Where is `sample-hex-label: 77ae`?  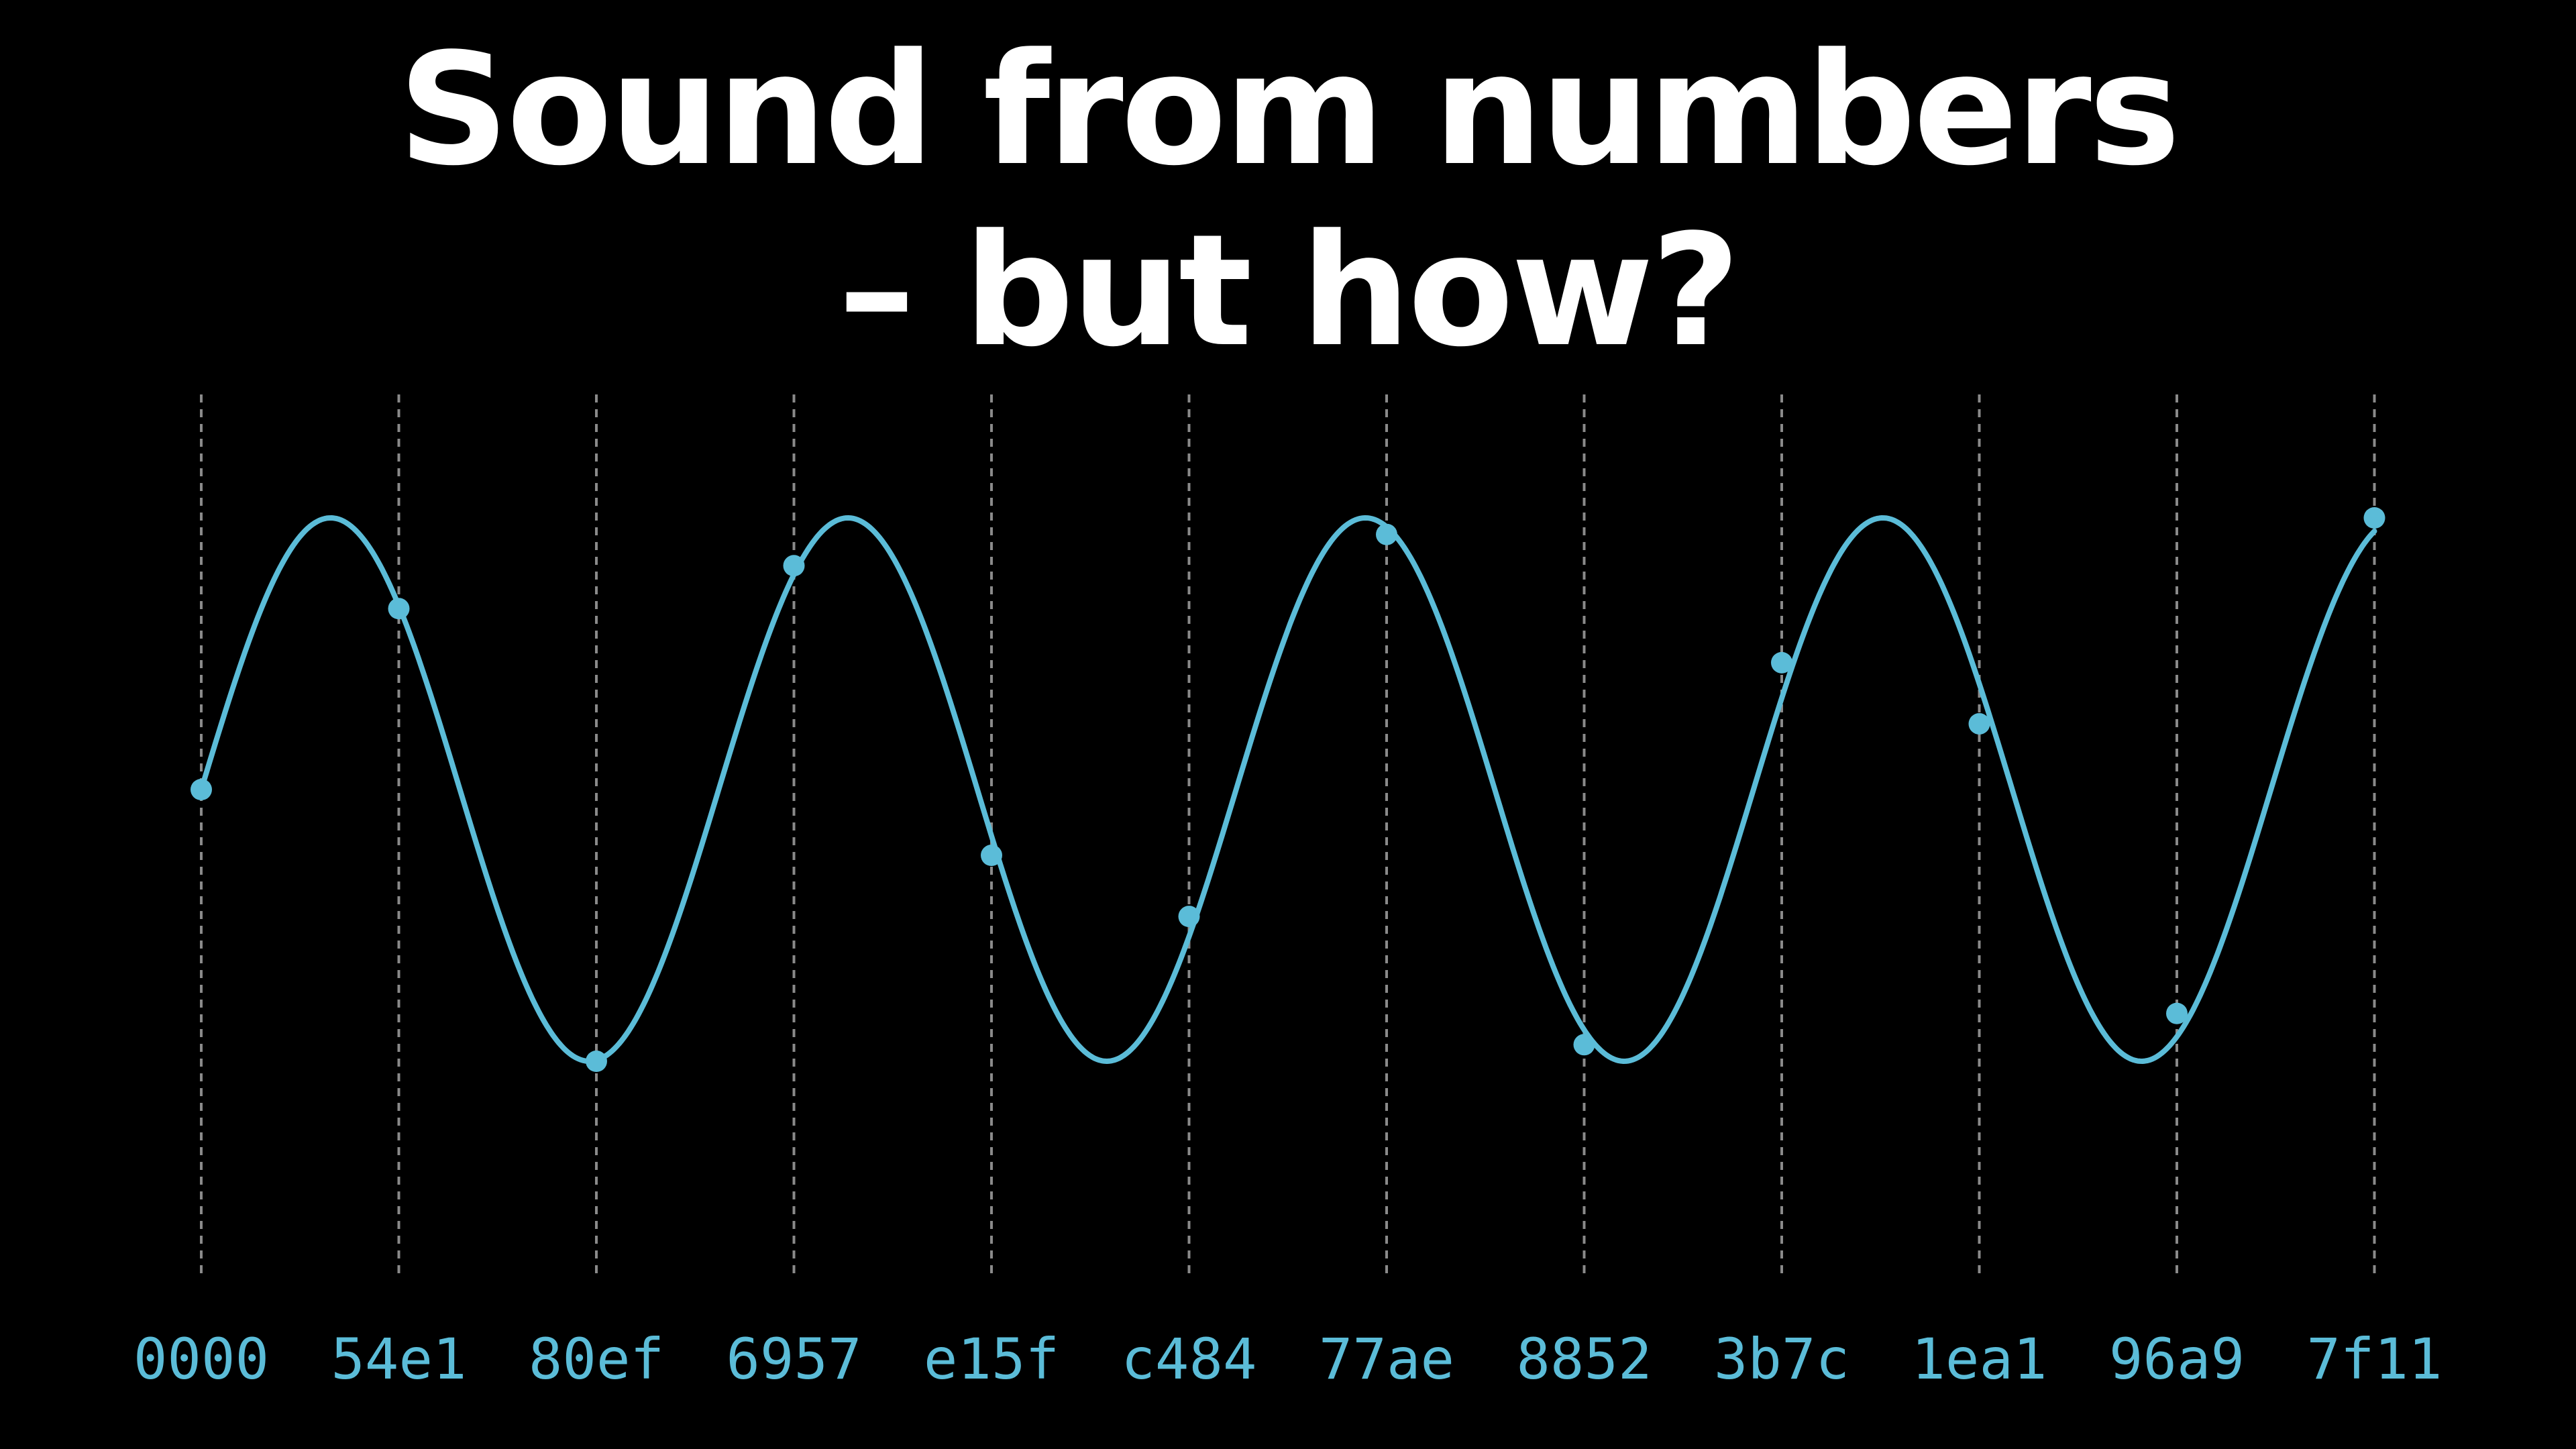 sample-hex-label: 77ae is located at coordinates (1386, 1359).